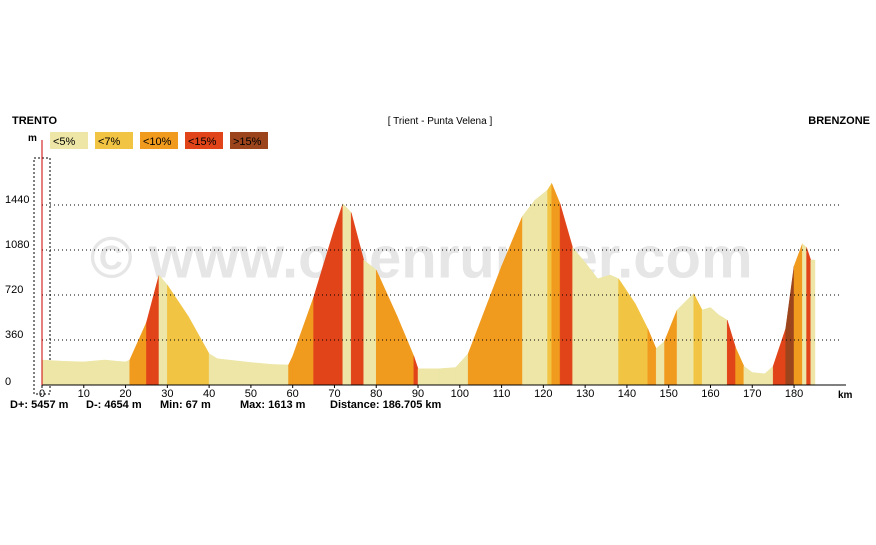 This screenshot has height=545, width=876. What do you see at coordinates (185, 405) in the screenshot?
I see `stat: Min: 67 m` at bounding box center [185, 405].